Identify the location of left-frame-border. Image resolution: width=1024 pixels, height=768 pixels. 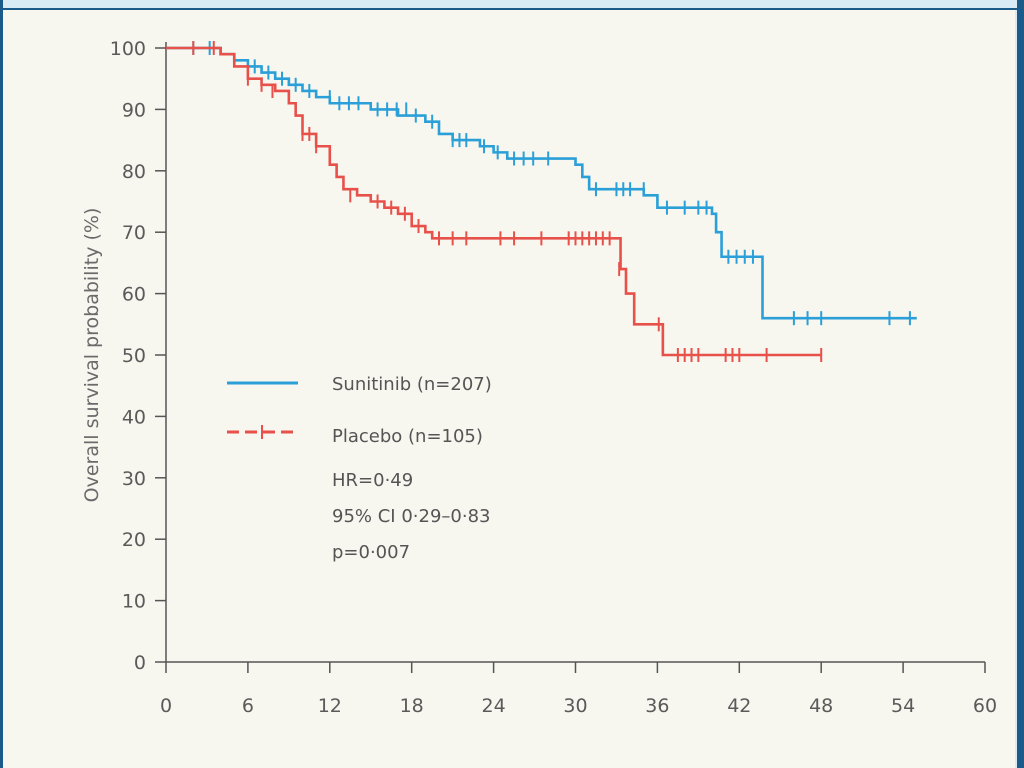
(1, 384).